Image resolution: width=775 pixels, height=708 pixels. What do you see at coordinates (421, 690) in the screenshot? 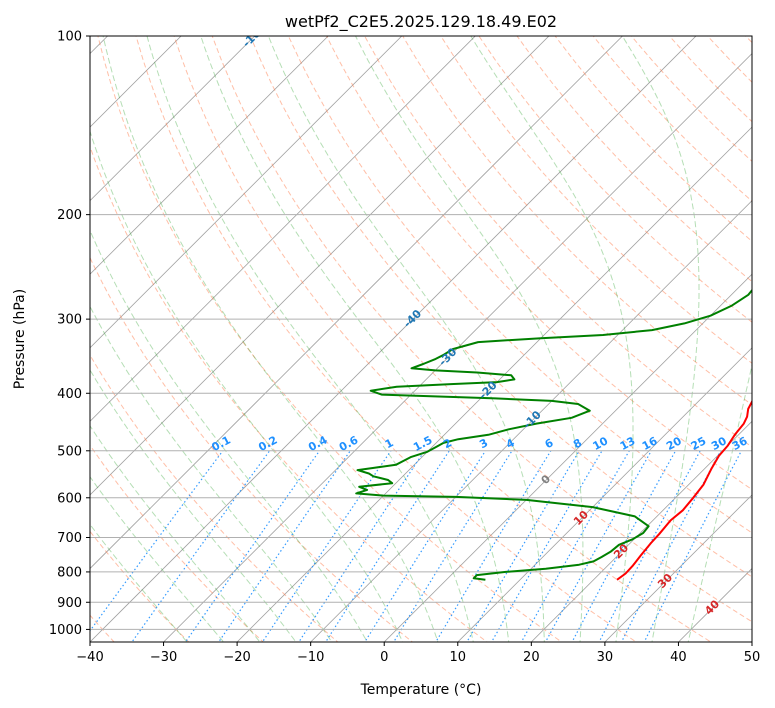
I see `x-axis-label: Temperature (°C)` at bounding box center [421, 690].